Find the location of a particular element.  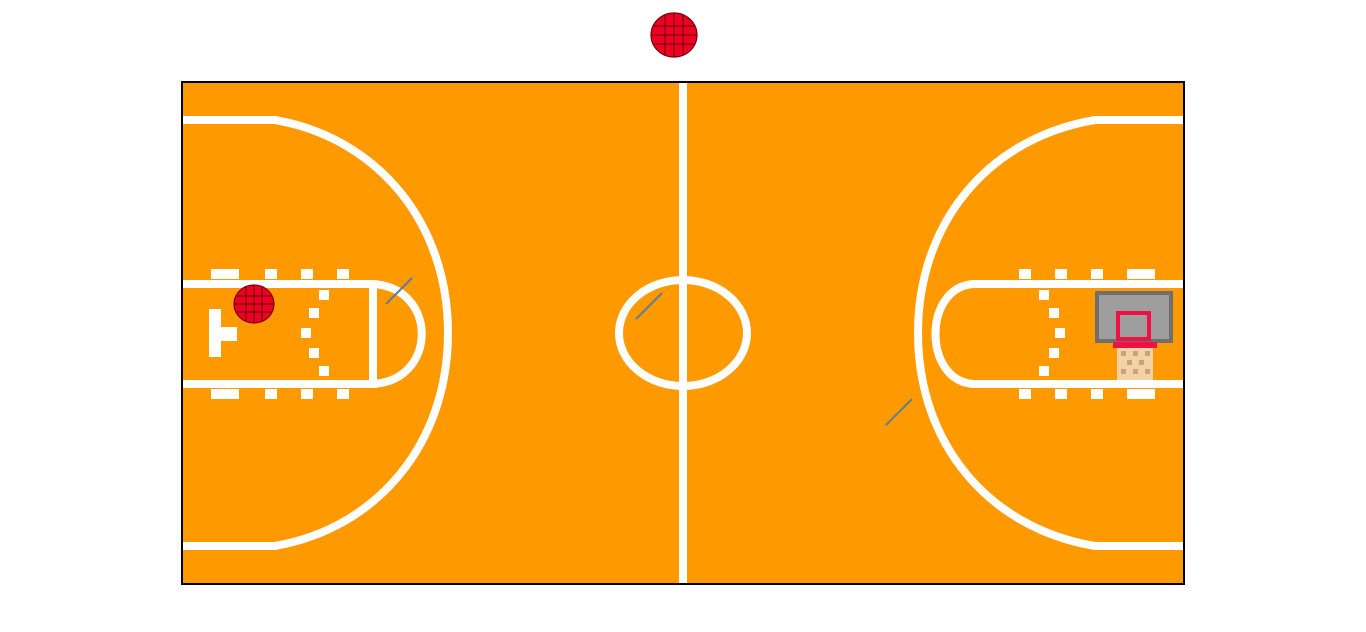

right-three-point-line is located at coordinates (1048, 333).